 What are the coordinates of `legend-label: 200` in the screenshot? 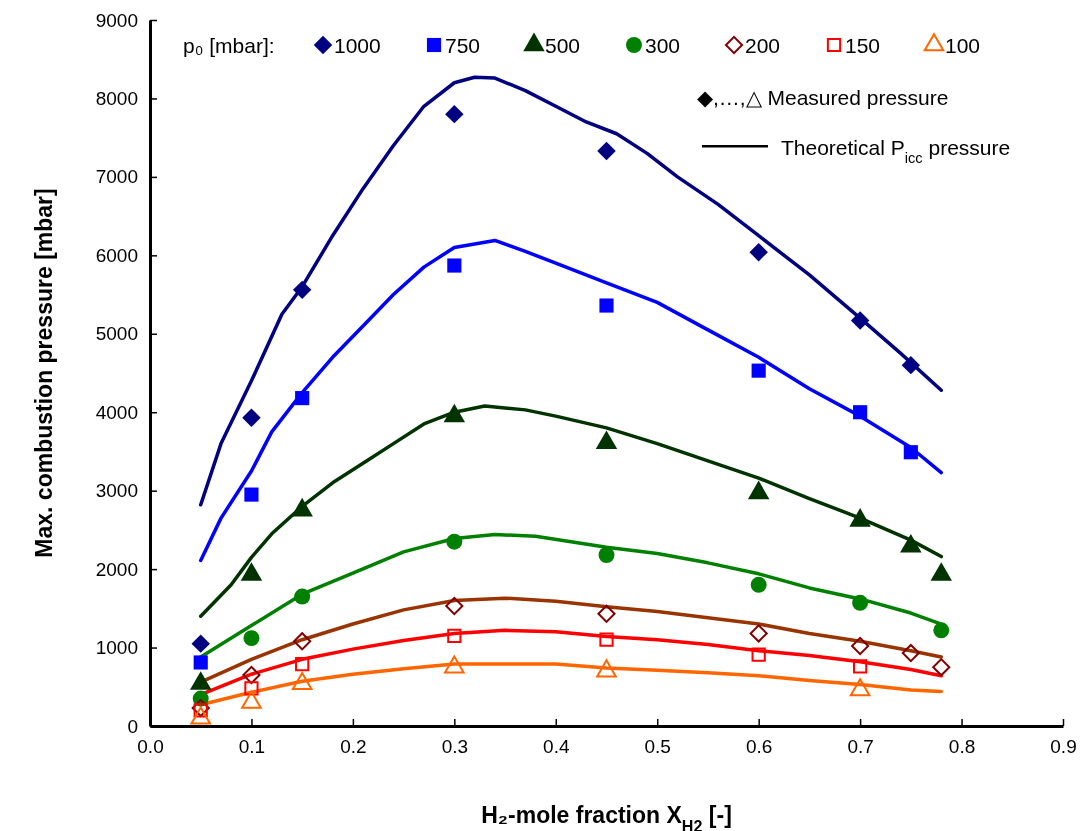 It's located at (763, 45).